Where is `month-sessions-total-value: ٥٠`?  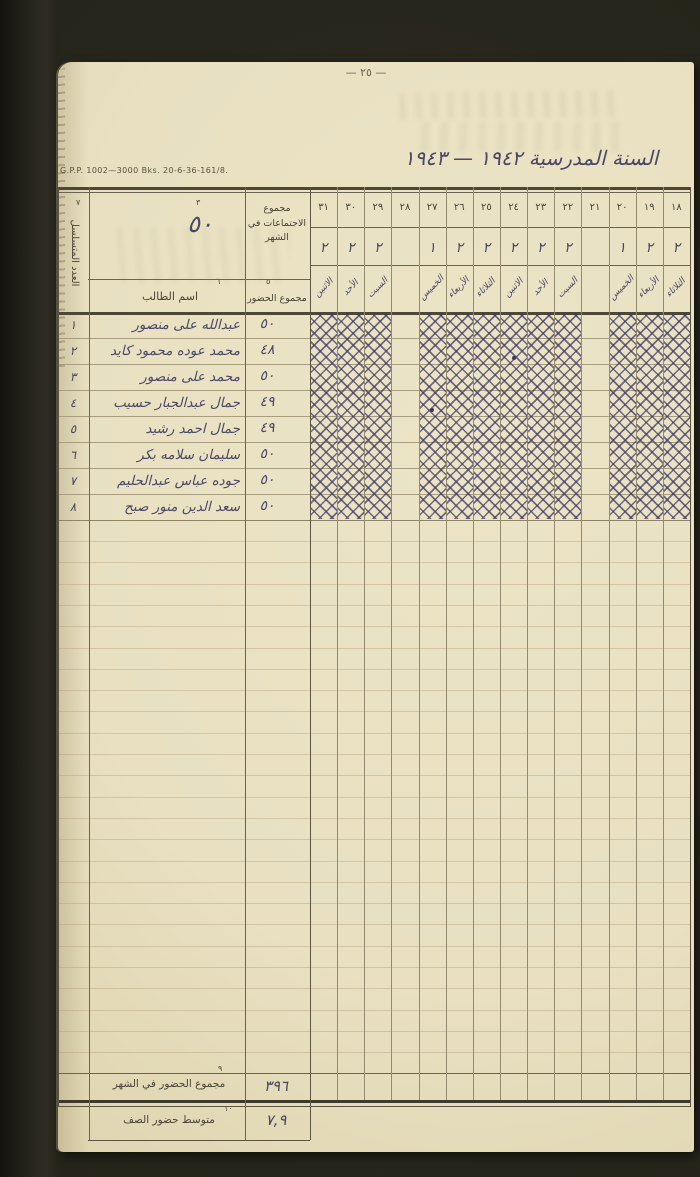
month-sessions-total-value: ٥٠ is located at coordinates (200, 224).